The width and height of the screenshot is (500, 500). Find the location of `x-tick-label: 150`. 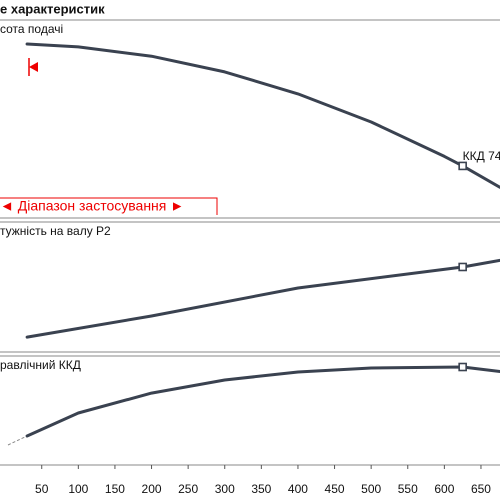

x-tick-label: 150 is located at coordinates (115, 489).